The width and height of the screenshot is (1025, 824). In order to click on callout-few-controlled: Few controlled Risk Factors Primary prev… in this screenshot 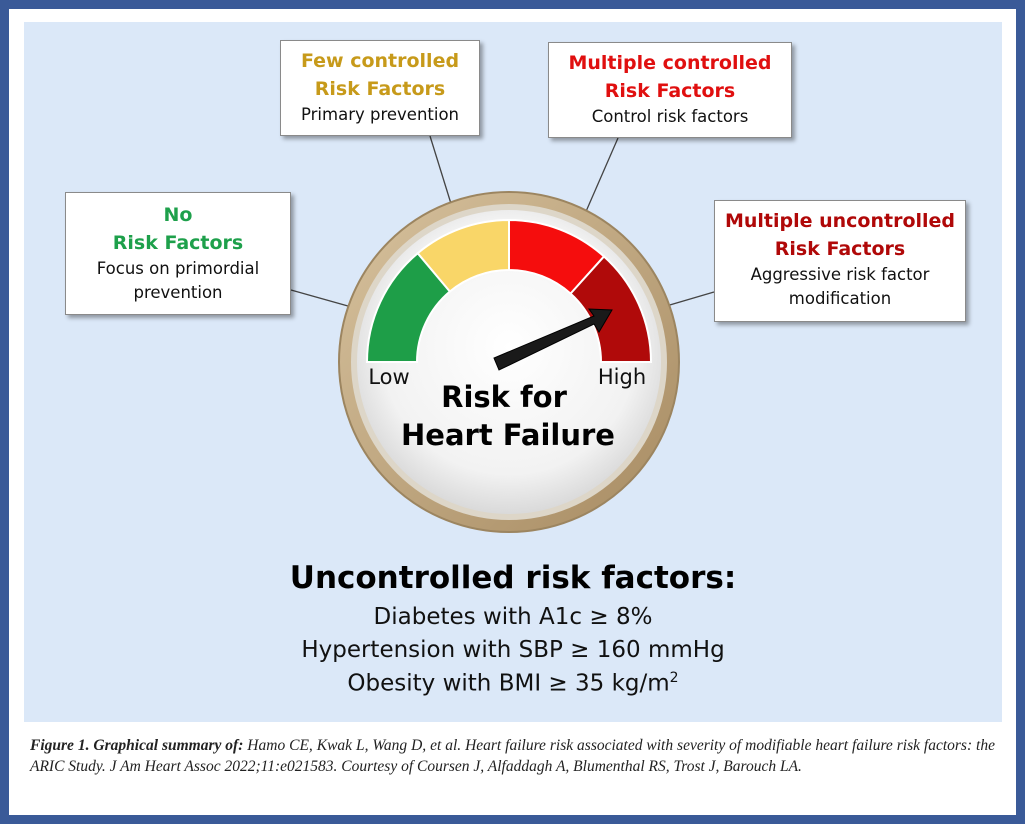, I will do `click(380, 88)`.